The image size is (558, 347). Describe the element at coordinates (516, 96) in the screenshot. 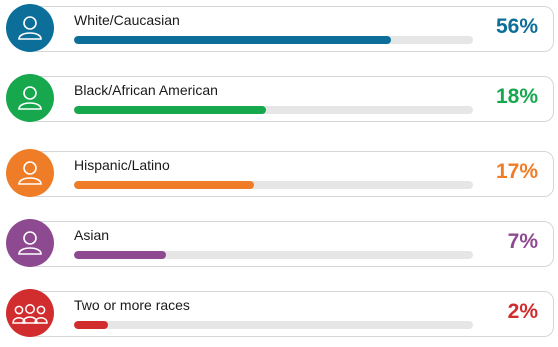

I see `value-label: 18%` at that location.